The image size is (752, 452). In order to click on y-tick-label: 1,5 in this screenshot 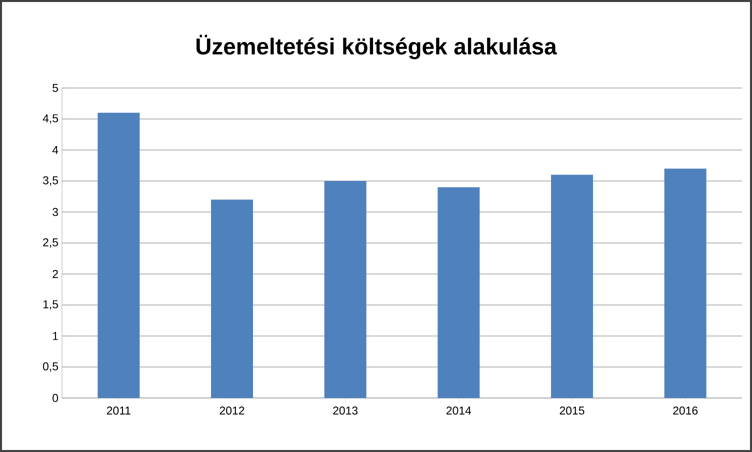, I will do `click(50, 305)`.